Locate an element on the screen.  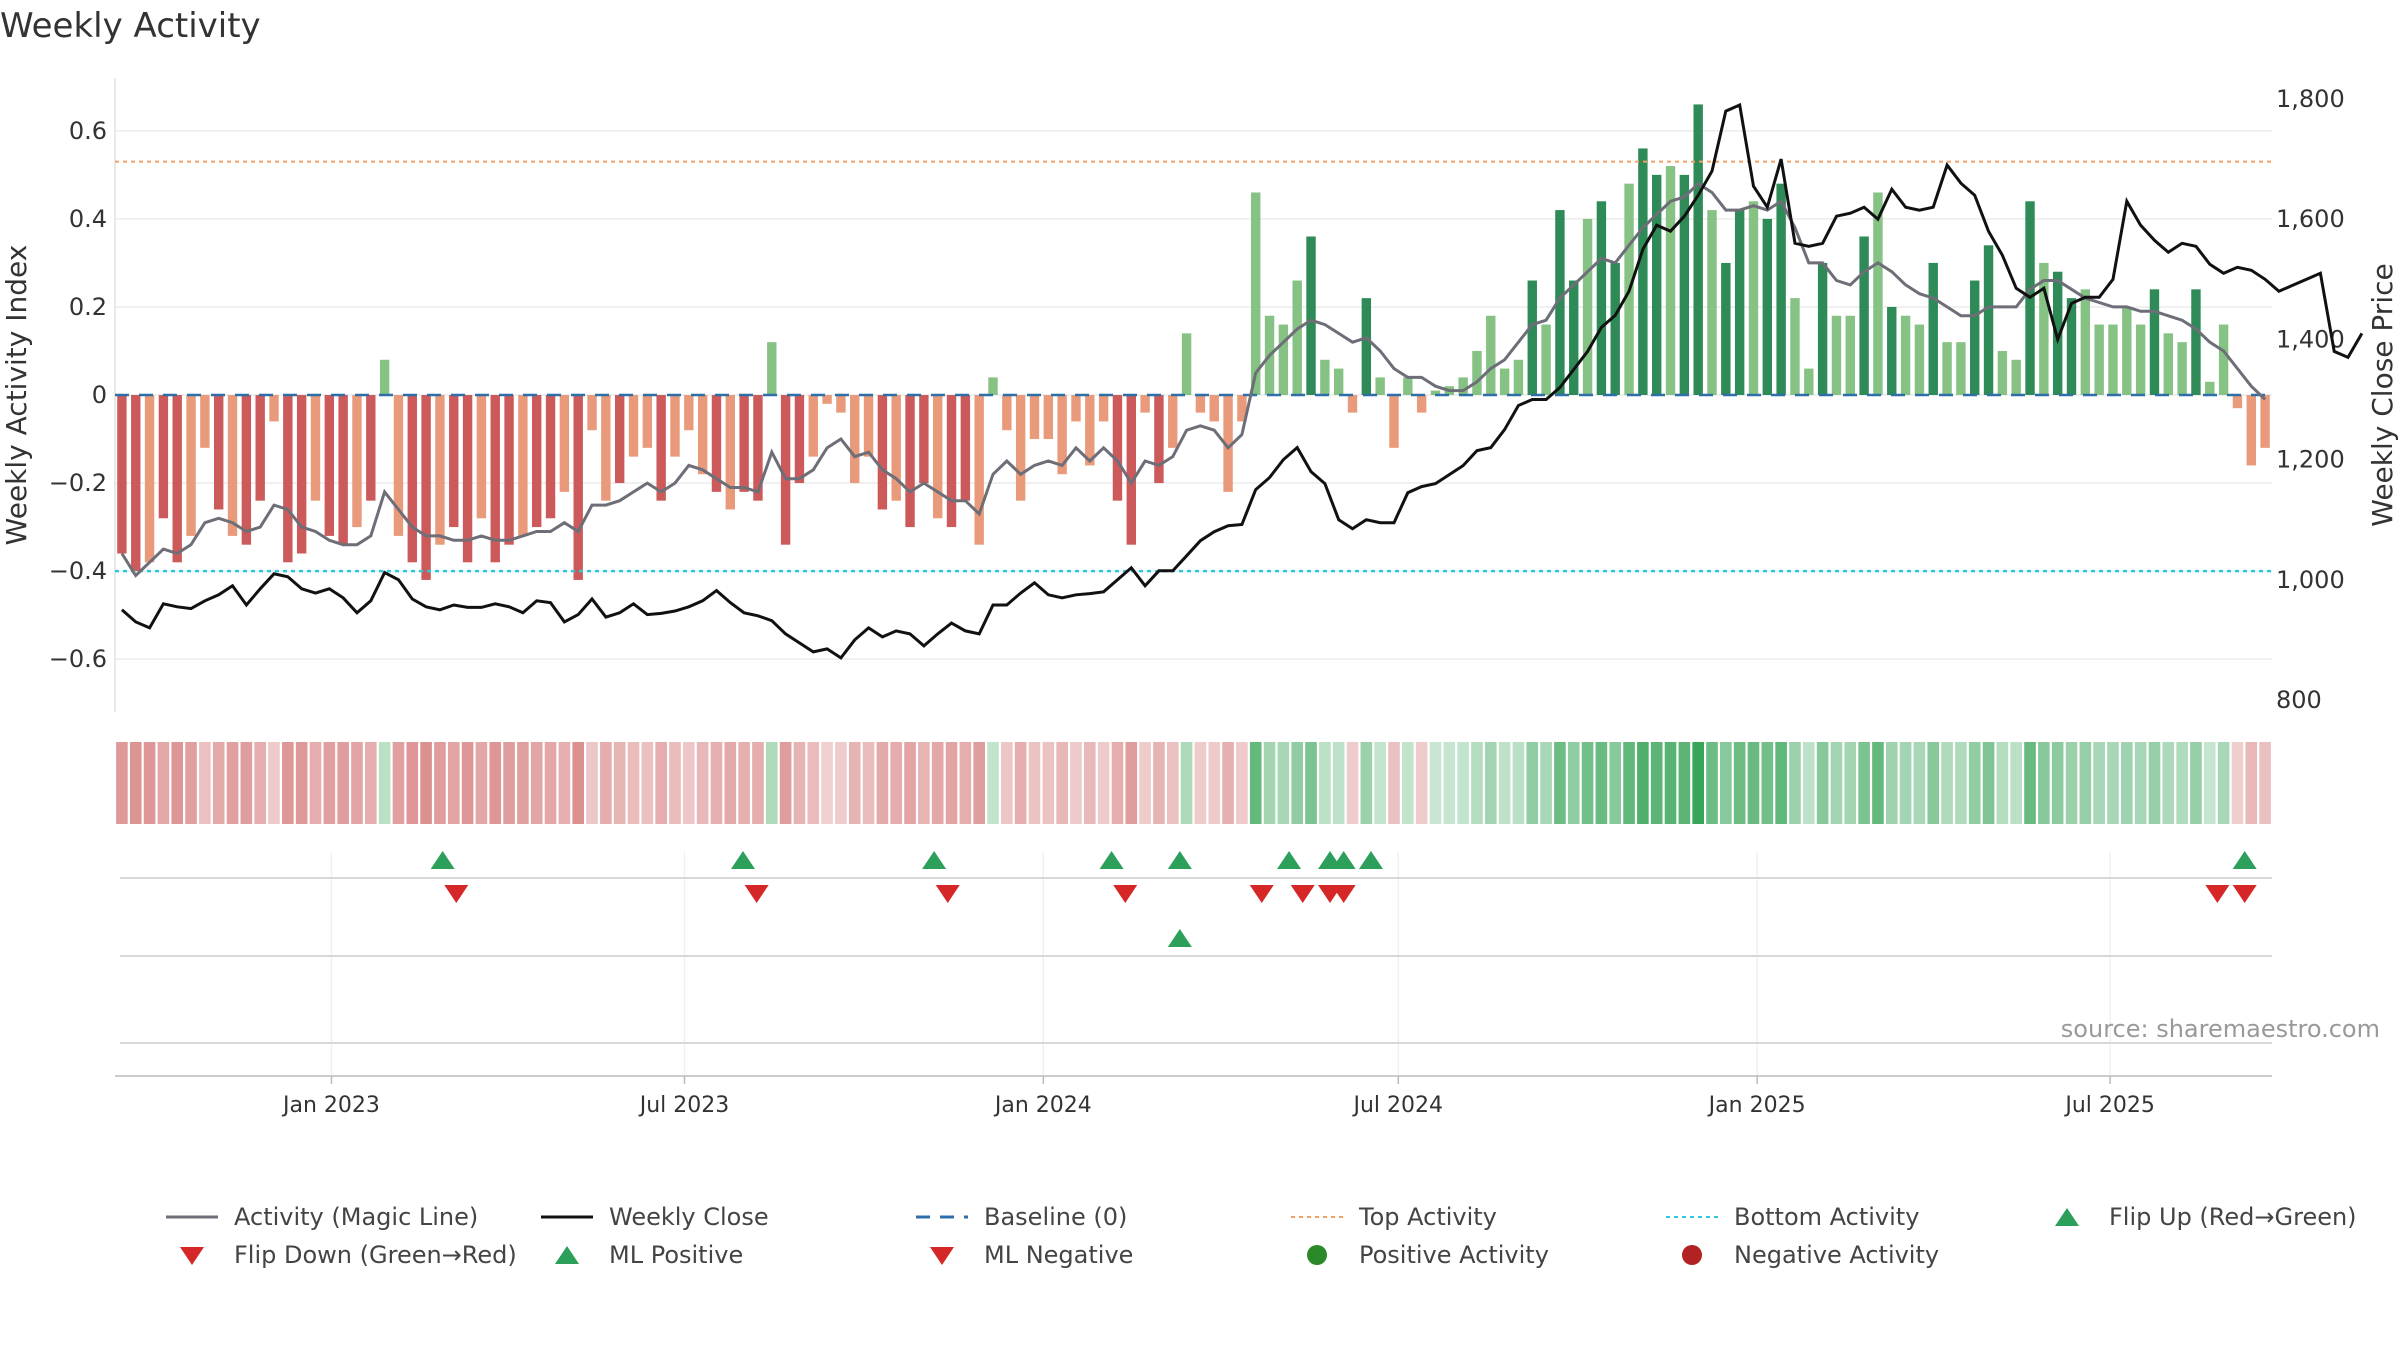
legend-label: Activity (Magic Line) is located at coordinates (356, 1217).